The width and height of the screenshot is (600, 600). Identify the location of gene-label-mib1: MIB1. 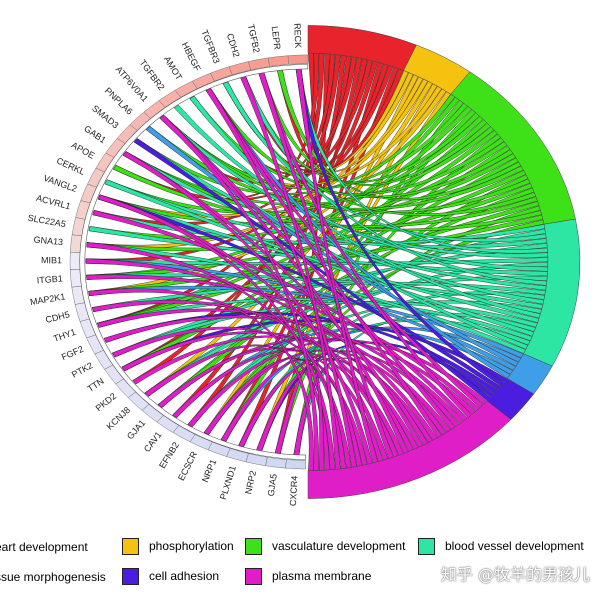
(51, 260).